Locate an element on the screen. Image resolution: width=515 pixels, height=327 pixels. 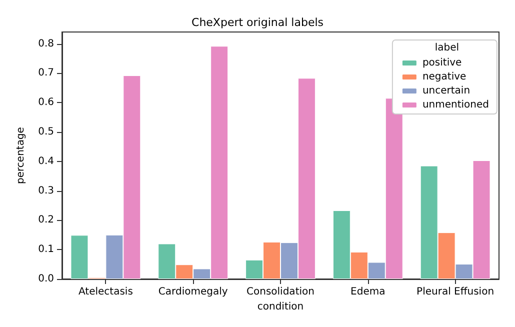
legend-label: positive is located at coordinates (442, 63).